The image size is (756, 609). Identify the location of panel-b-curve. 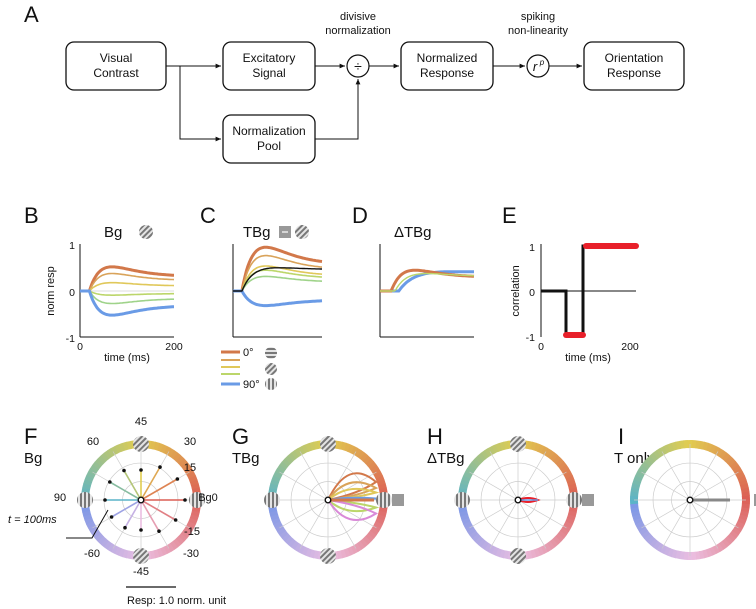
(127, 293).